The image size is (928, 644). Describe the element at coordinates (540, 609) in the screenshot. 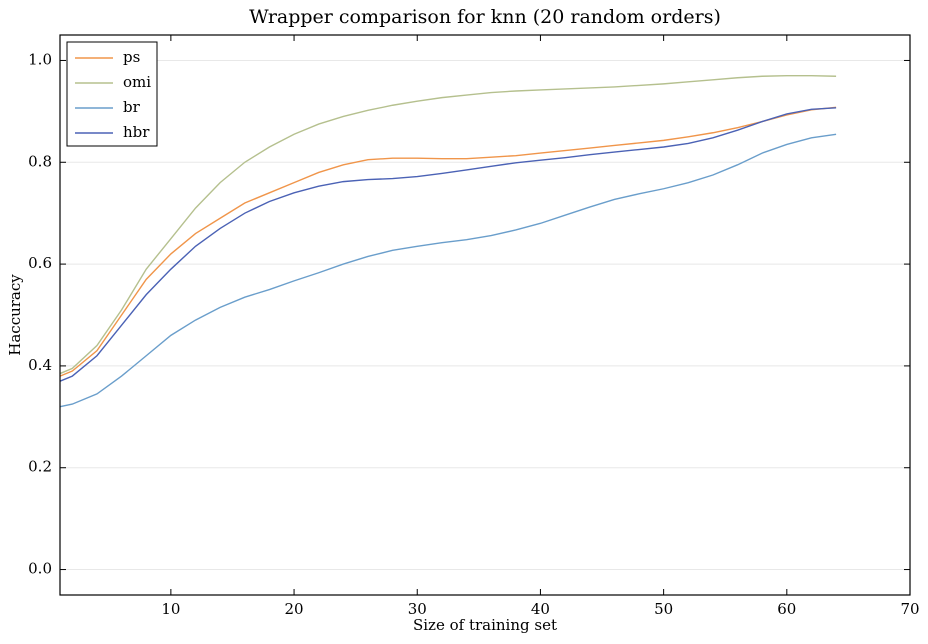

I see `x-tick-label: 40` at that location.